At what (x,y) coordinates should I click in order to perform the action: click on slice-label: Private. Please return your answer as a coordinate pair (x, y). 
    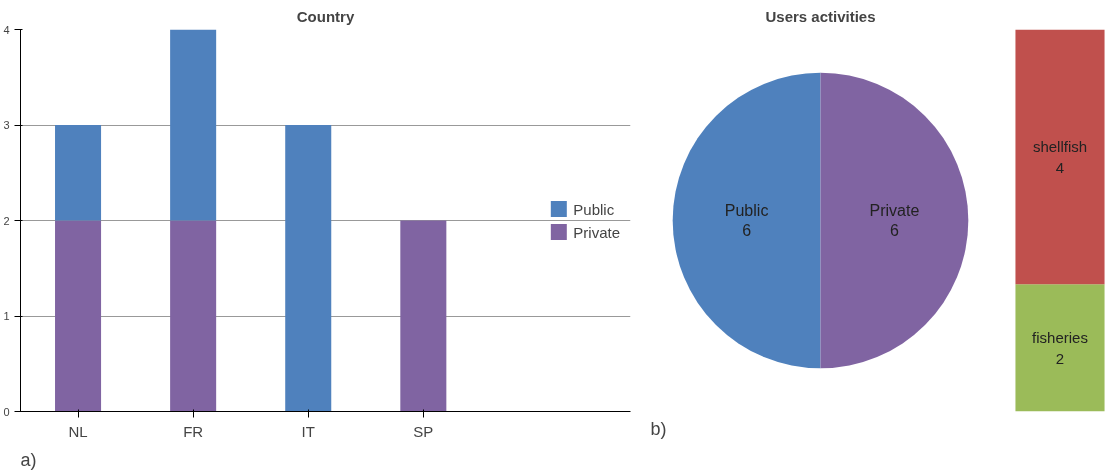
    Looking at the image, I should click on (894, 210).